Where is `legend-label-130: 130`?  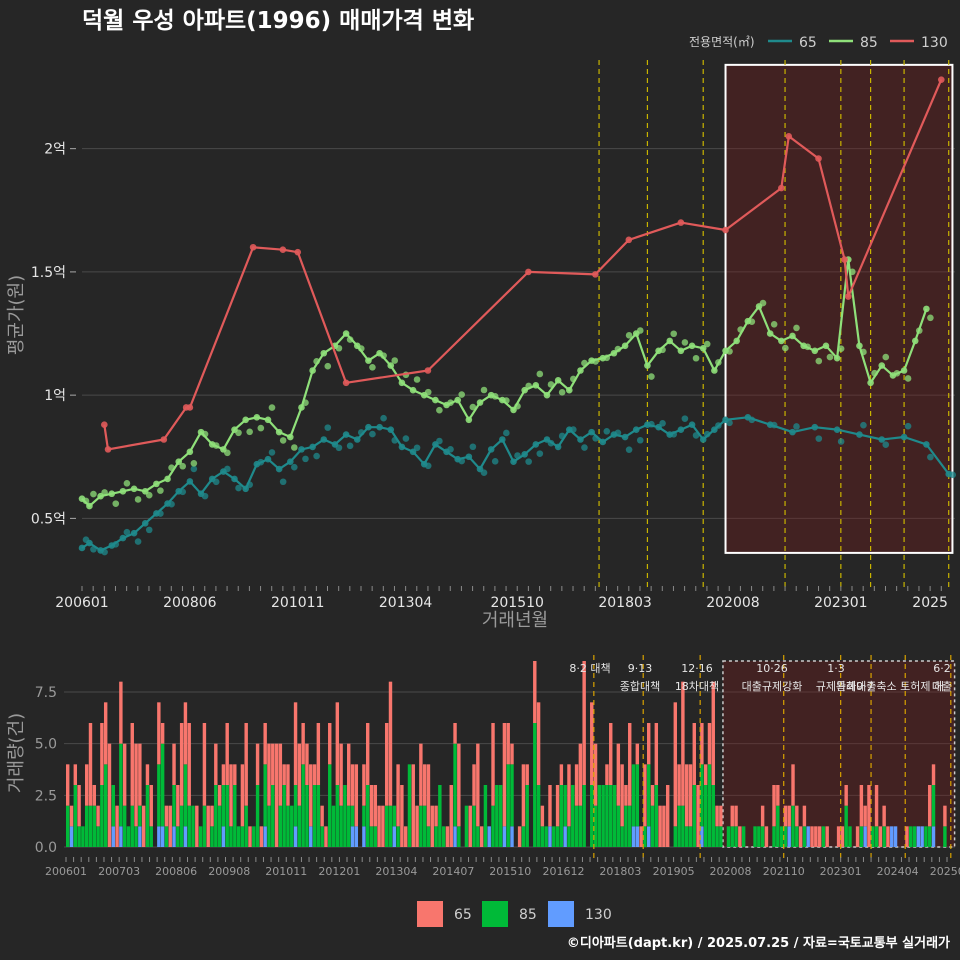
legend-label-130: 130 is located at coordinates (934, 43).